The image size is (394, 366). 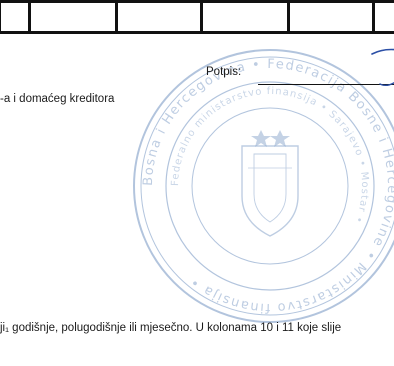 What do you see at coordinates (326, 84) in the screenshot?
I see `signature-line` at bounding box center [326, 84].